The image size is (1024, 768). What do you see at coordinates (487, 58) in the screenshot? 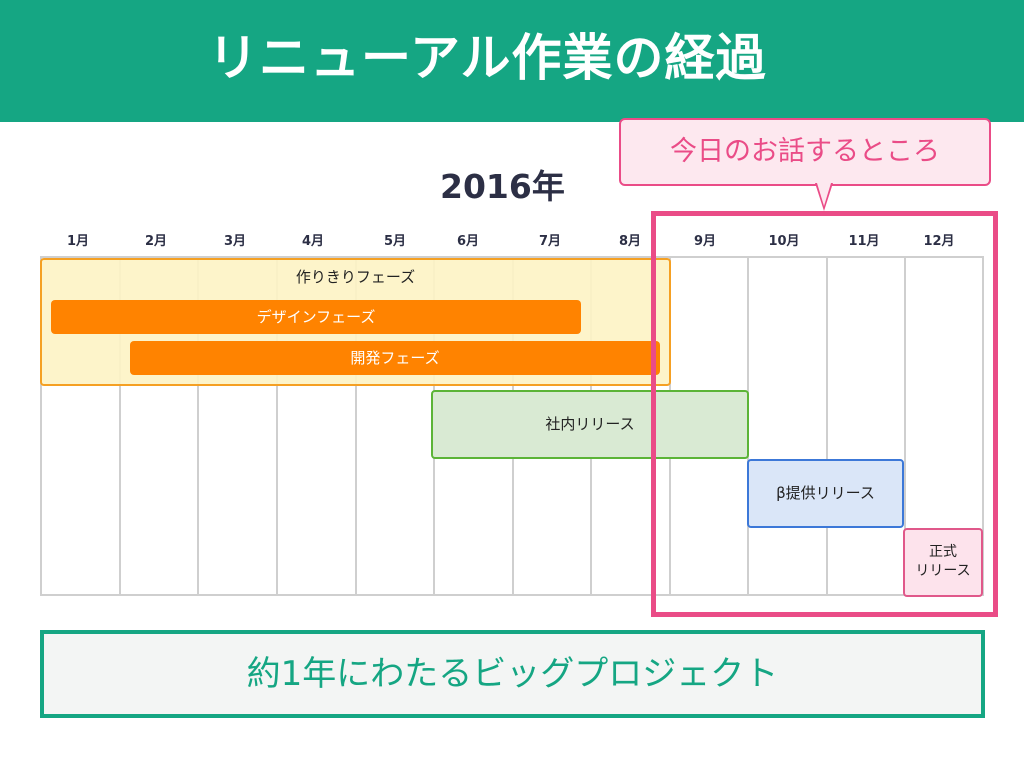
I see `slide-title: リニューアル作業の経過` at bounding box center [487, 58].